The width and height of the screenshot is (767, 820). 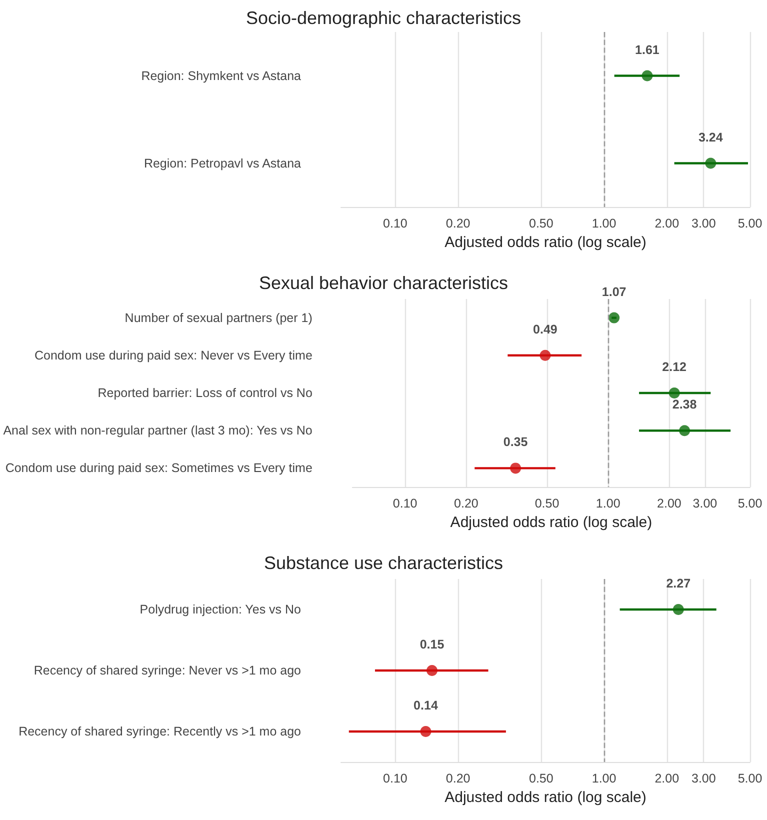 What do you see at coordinates (426, 705) in the screenshot?
I see `data-label: 0.14` at bounding box center [426, 705].